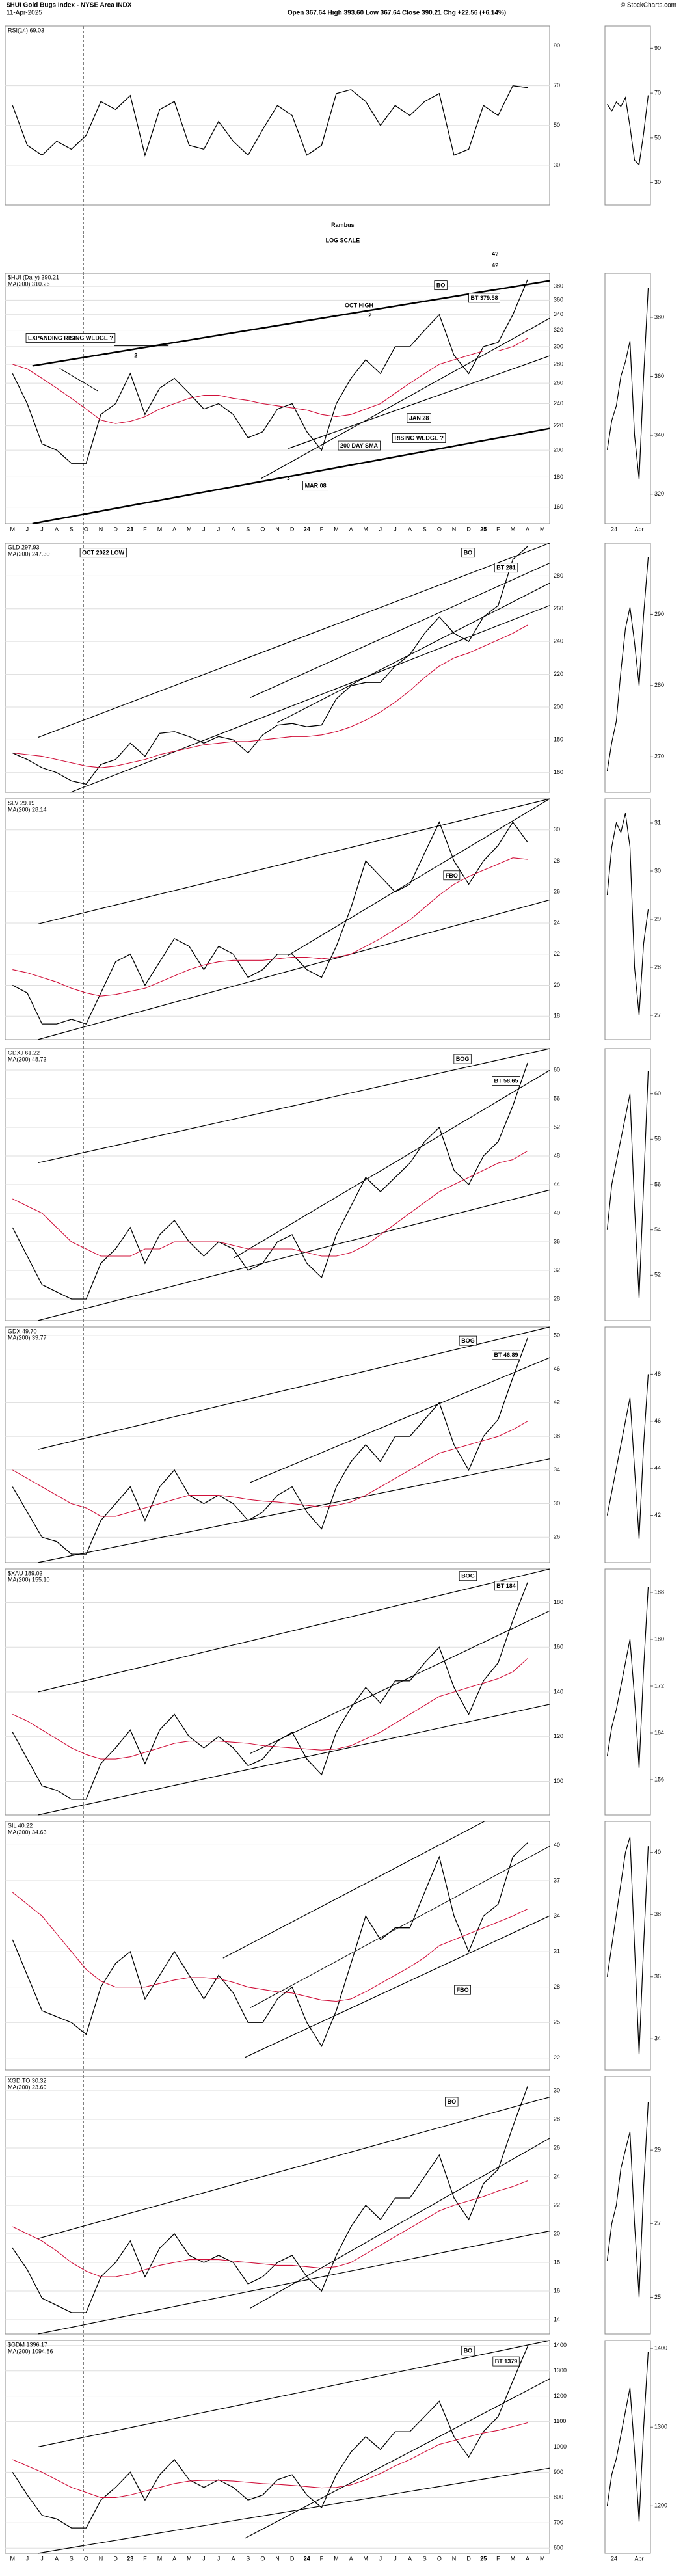 The image size is (683, 2576). I want to click on y-tick-label: 50, so click(557, 1335).